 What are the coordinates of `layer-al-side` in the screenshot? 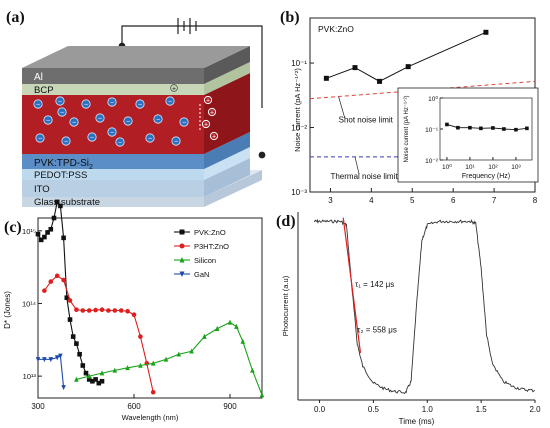 It's located at (227, 65).